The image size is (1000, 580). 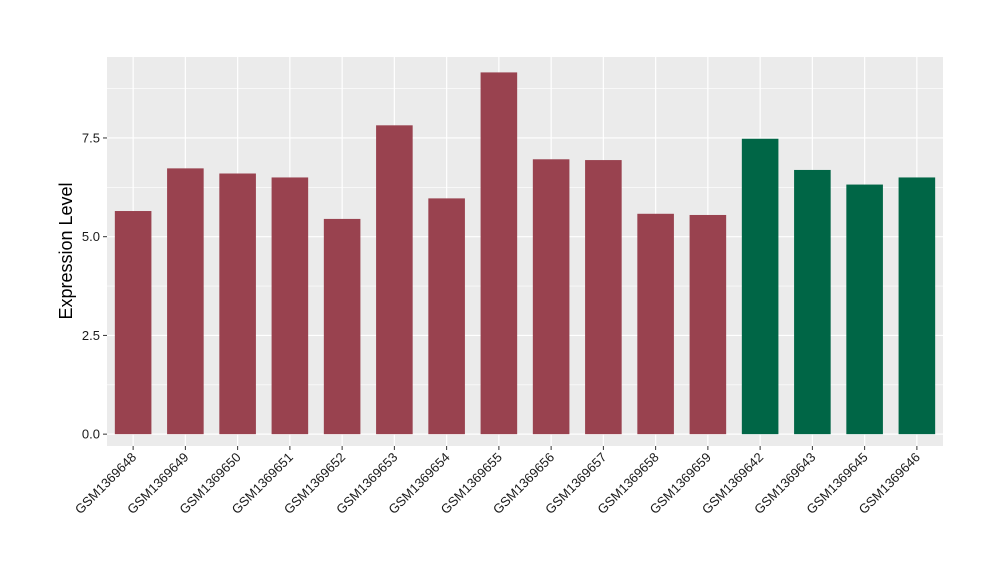 What do you see at coordinates (91, 236) in the screenshot?
I see `y-tick-label: 5.0` at bounding box center [91, 236].